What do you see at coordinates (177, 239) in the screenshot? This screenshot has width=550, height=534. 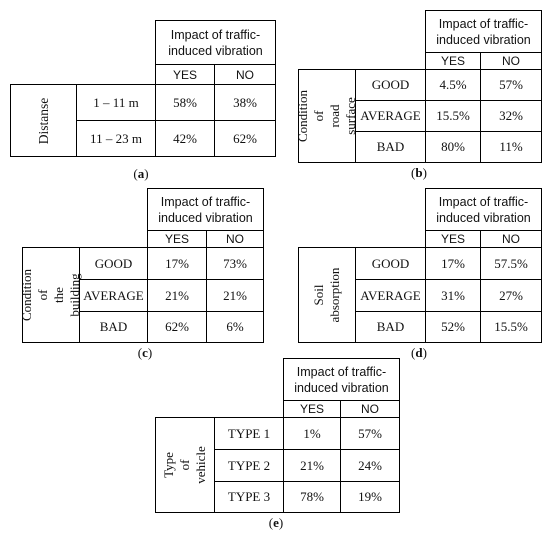 I see `table-c-col-yes: YES` at bounding box center [177, 239].